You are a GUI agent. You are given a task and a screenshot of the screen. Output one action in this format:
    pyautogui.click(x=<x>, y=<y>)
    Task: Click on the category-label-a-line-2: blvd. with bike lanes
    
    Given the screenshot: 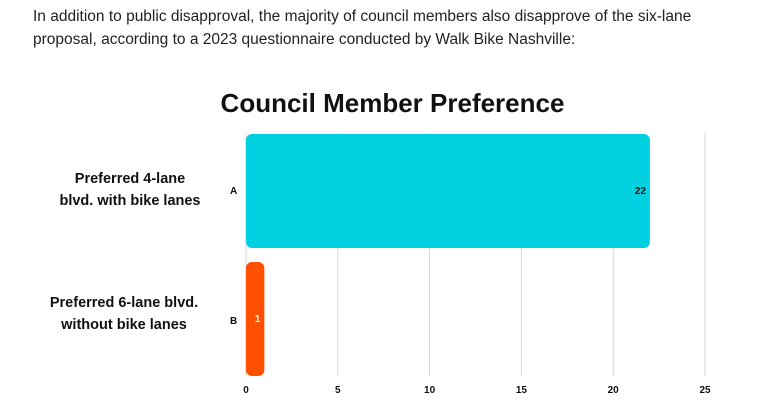 What is the action you would take?
    pyautogui.click(x=130, y=201)
    